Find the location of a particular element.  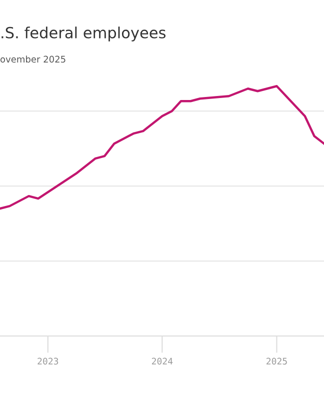

chart-subtitle: ovember 2025 is located at coordinates (33, 59).